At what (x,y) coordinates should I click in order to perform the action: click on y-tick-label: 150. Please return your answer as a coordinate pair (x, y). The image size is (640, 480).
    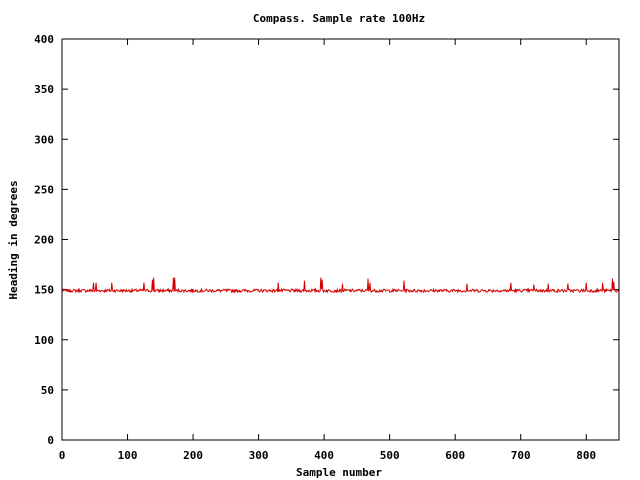
    Looking at the image, I should click on (44, 290).